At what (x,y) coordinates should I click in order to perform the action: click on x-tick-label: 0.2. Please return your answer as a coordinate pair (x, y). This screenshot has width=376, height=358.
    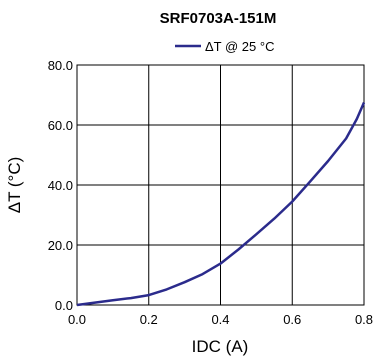
    Looking at the image, I should click on (149, 319).